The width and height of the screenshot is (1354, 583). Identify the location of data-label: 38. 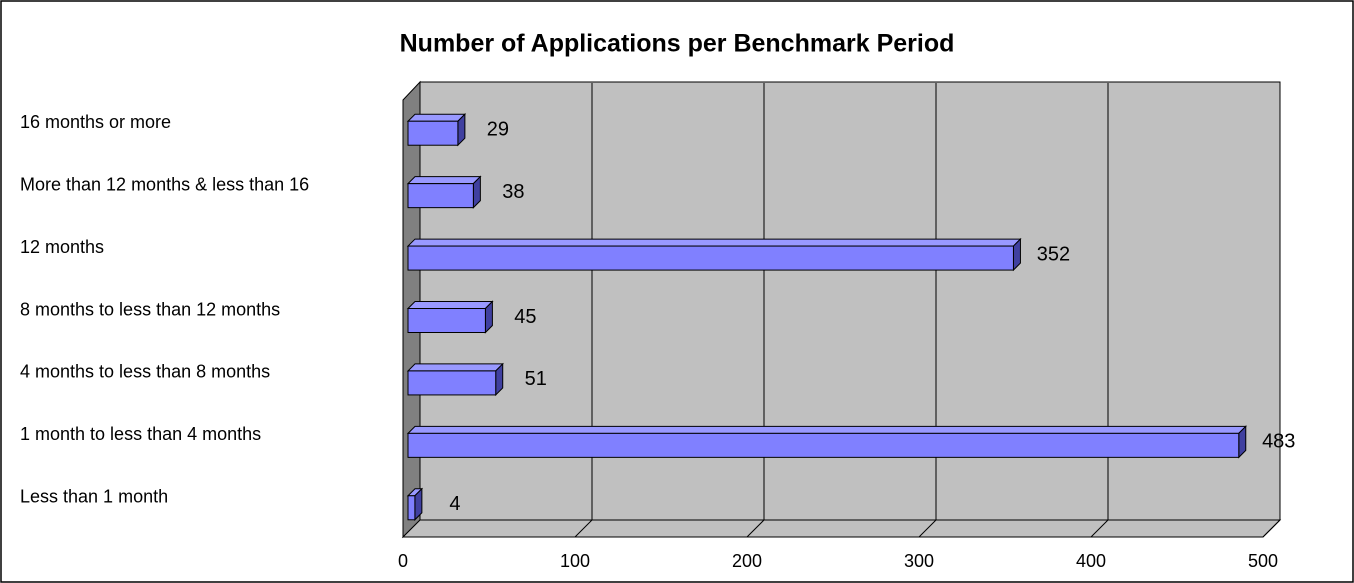
(513, 192).